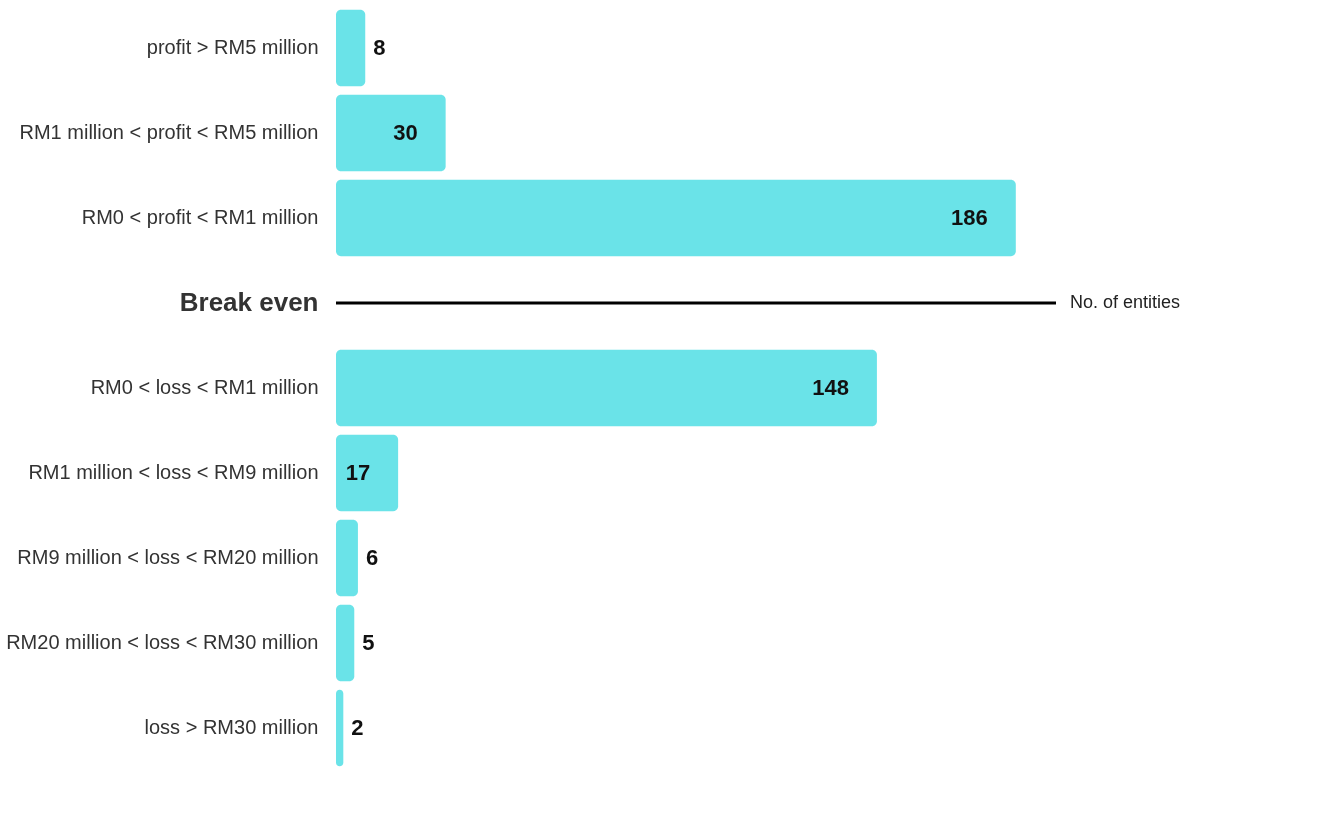 This screenshot has height=818, width=1341. I want to click on y-tick-label: RM9 million < loss < RM20 million, so click(168, 557).